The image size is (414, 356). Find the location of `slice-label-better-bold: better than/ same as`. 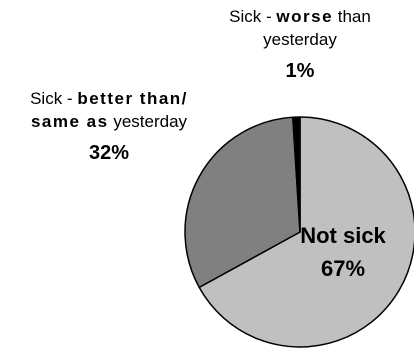

slice-label-better-bold: better than/ same as is located at coordinates (109, 110).